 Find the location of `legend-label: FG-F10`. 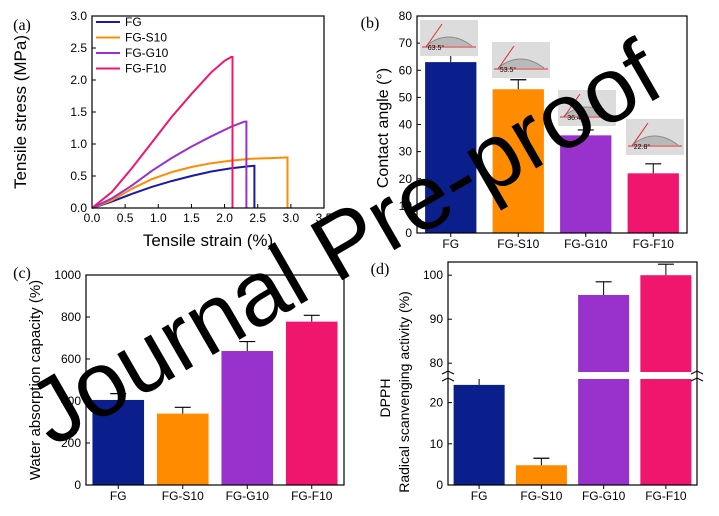

legend-label: FG-F10 is located at coordinates (146, 69).